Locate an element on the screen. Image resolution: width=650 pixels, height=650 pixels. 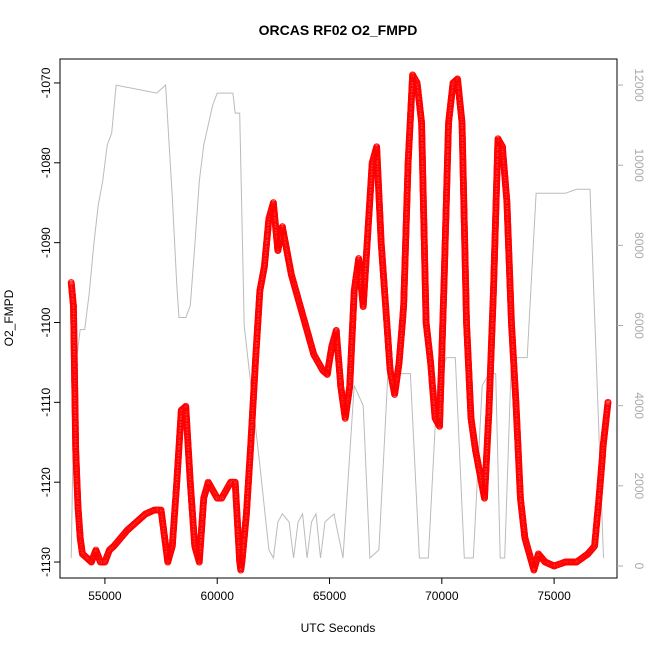
right-tick-label: 4000 is located at coordinates (639, 405).